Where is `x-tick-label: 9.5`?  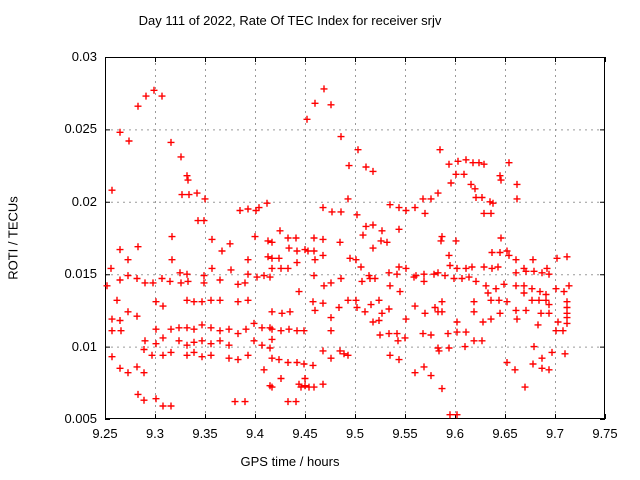 x-tick-label: 9.5 is located at coordinates (355, 433).